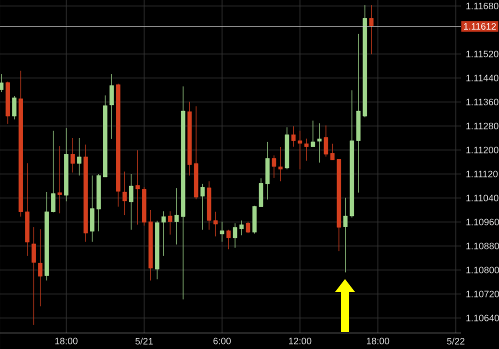  What do you see at coordinates (482, 150) in the screenshot?
I see `y-tick-label: 1.11200` at bounding box center [482, 150].